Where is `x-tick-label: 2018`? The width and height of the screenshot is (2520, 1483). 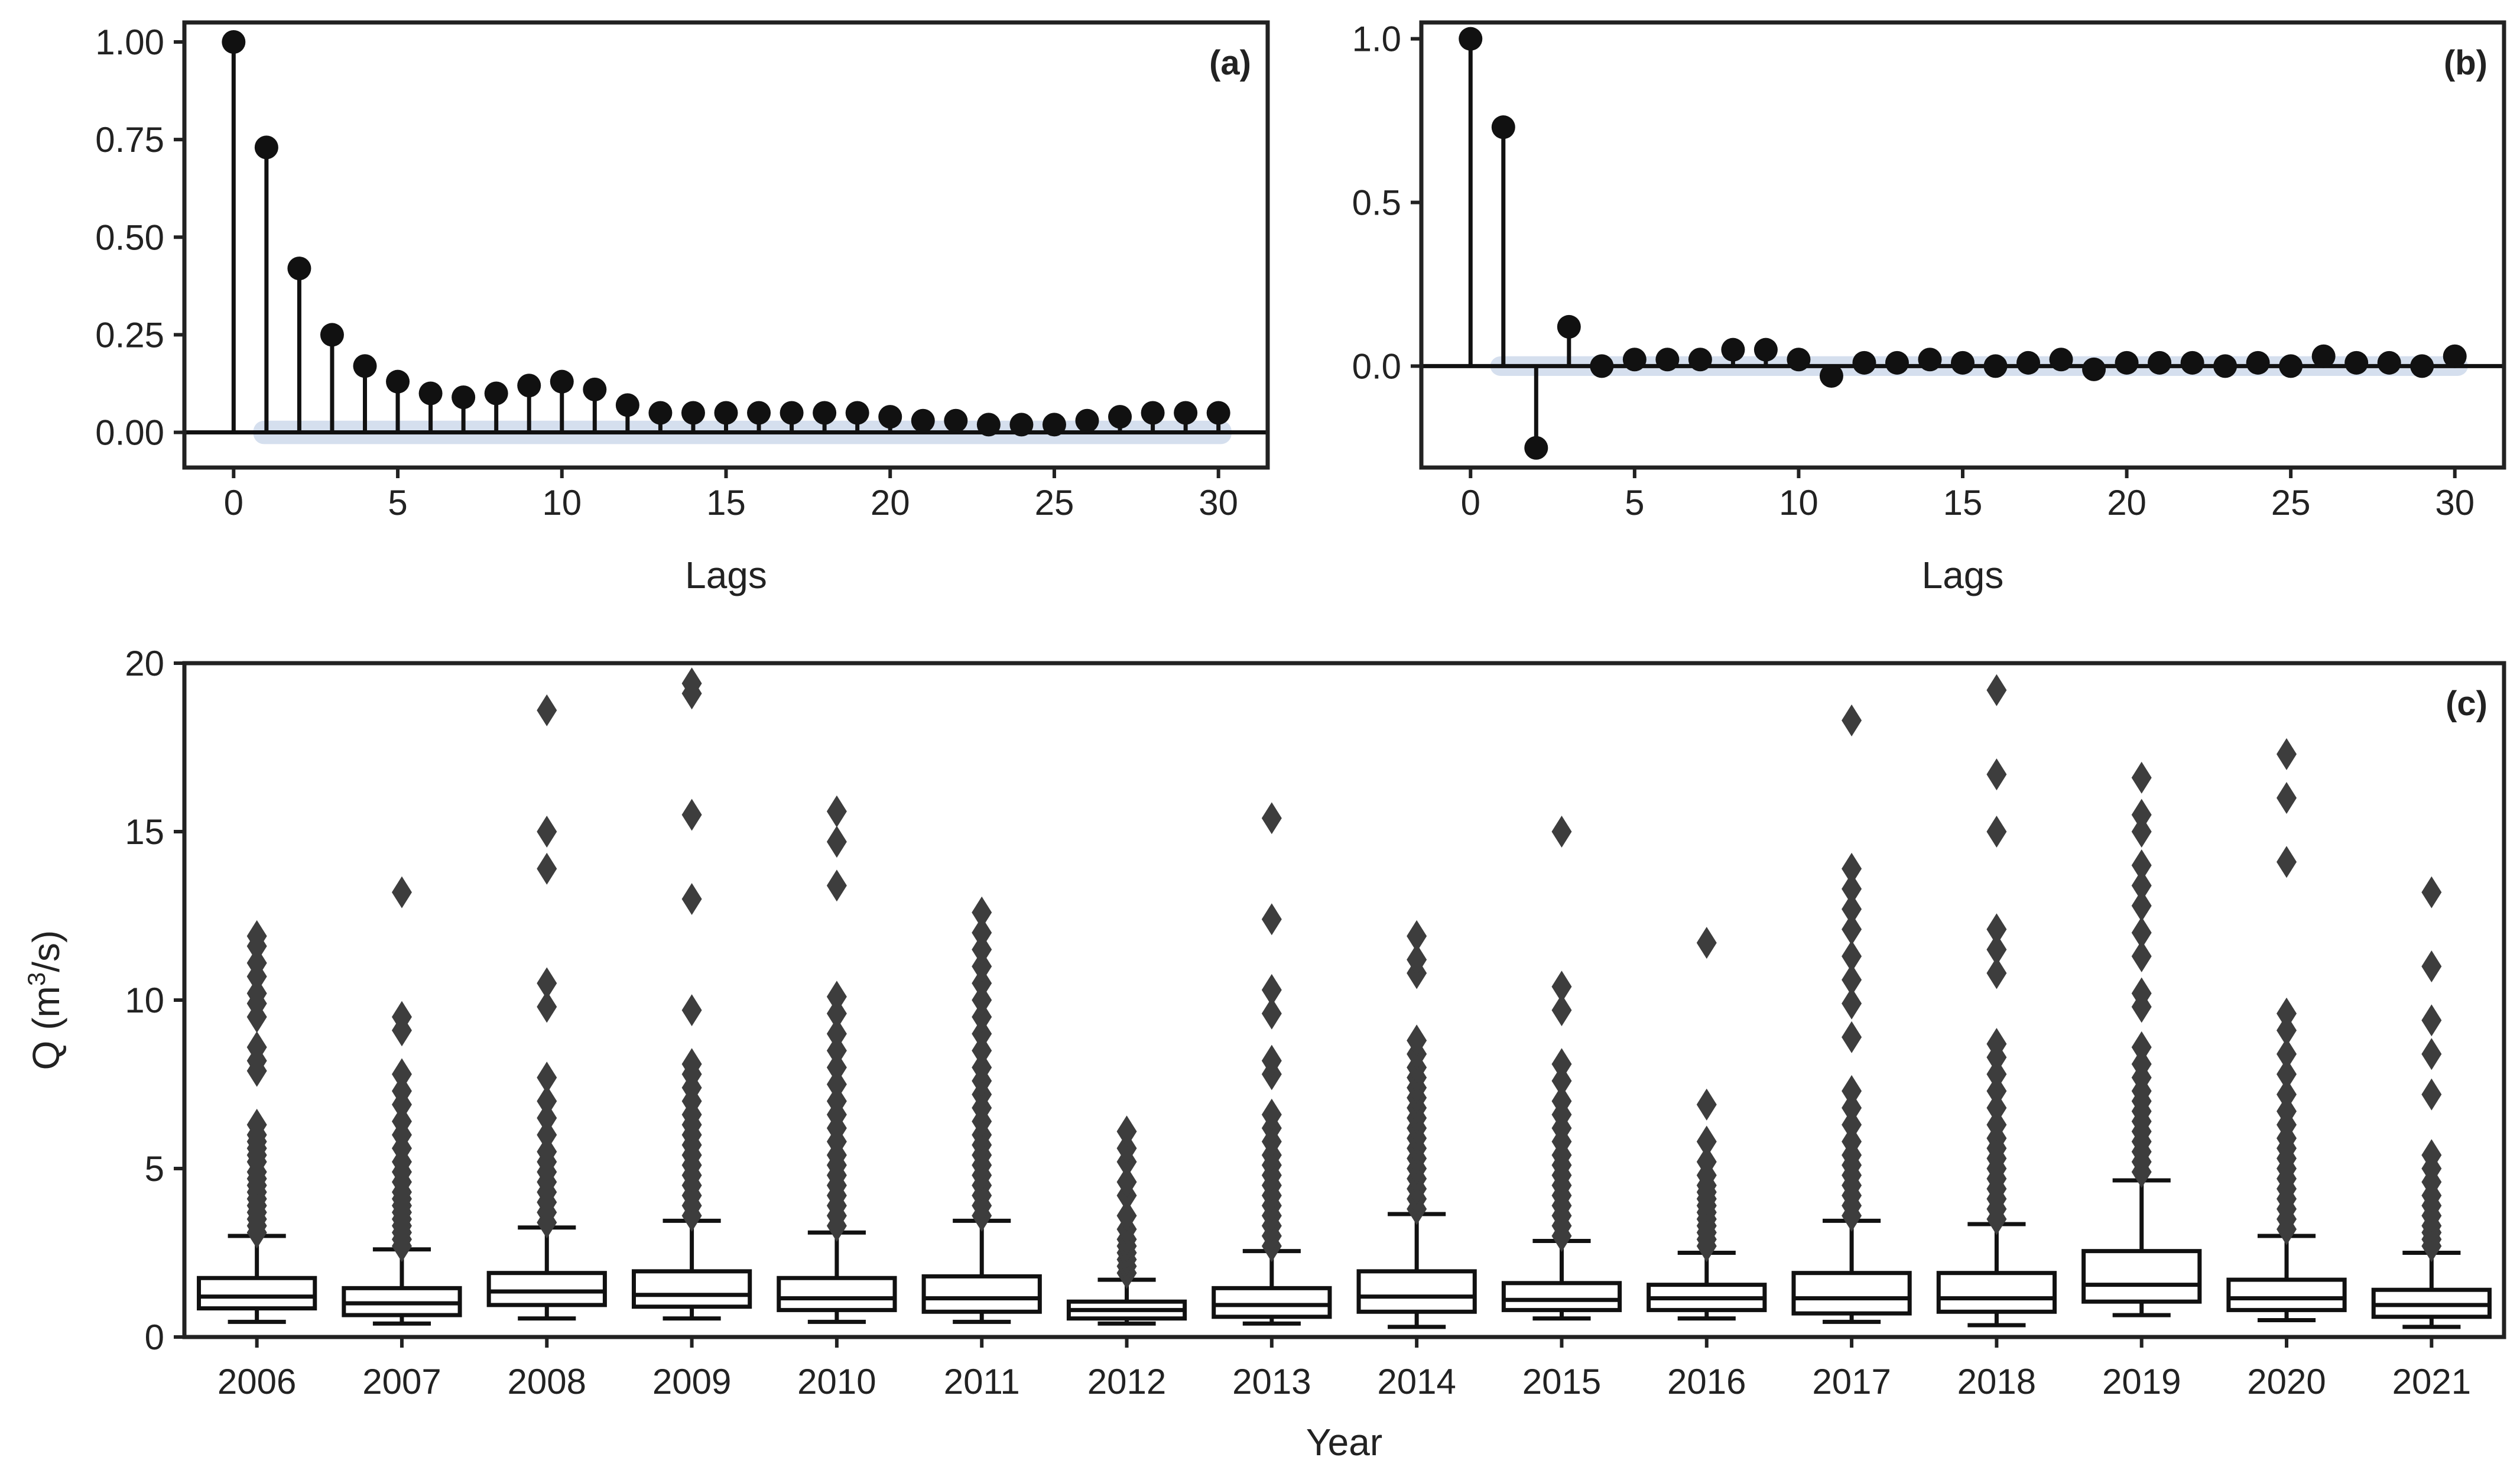 x-tick-label: 2018 is located at coordinates (1996, 1382).